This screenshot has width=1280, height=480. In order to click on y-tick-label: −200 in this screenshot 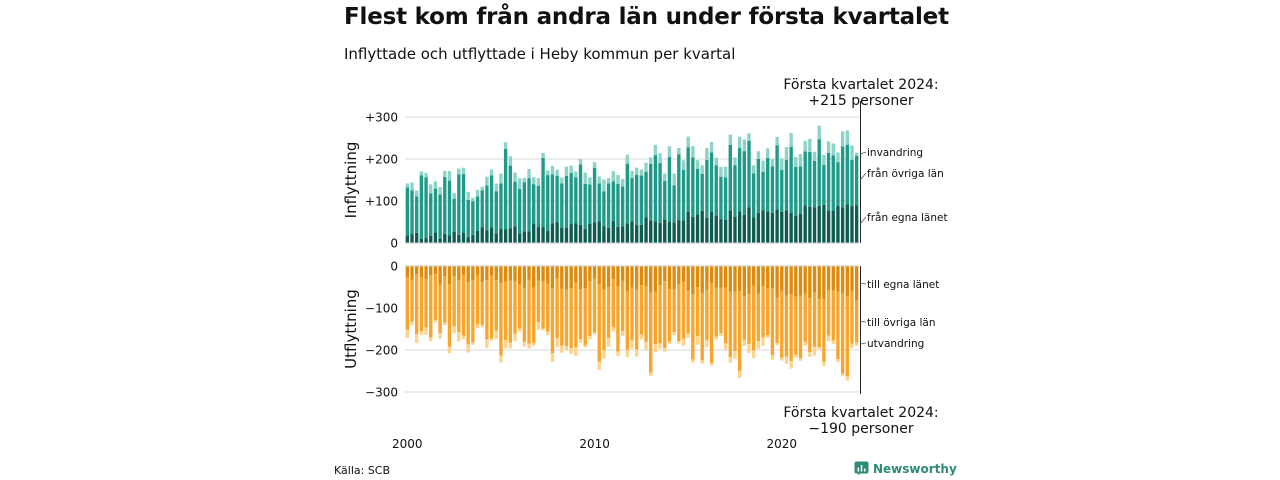, I will do `click(381, 351)`.